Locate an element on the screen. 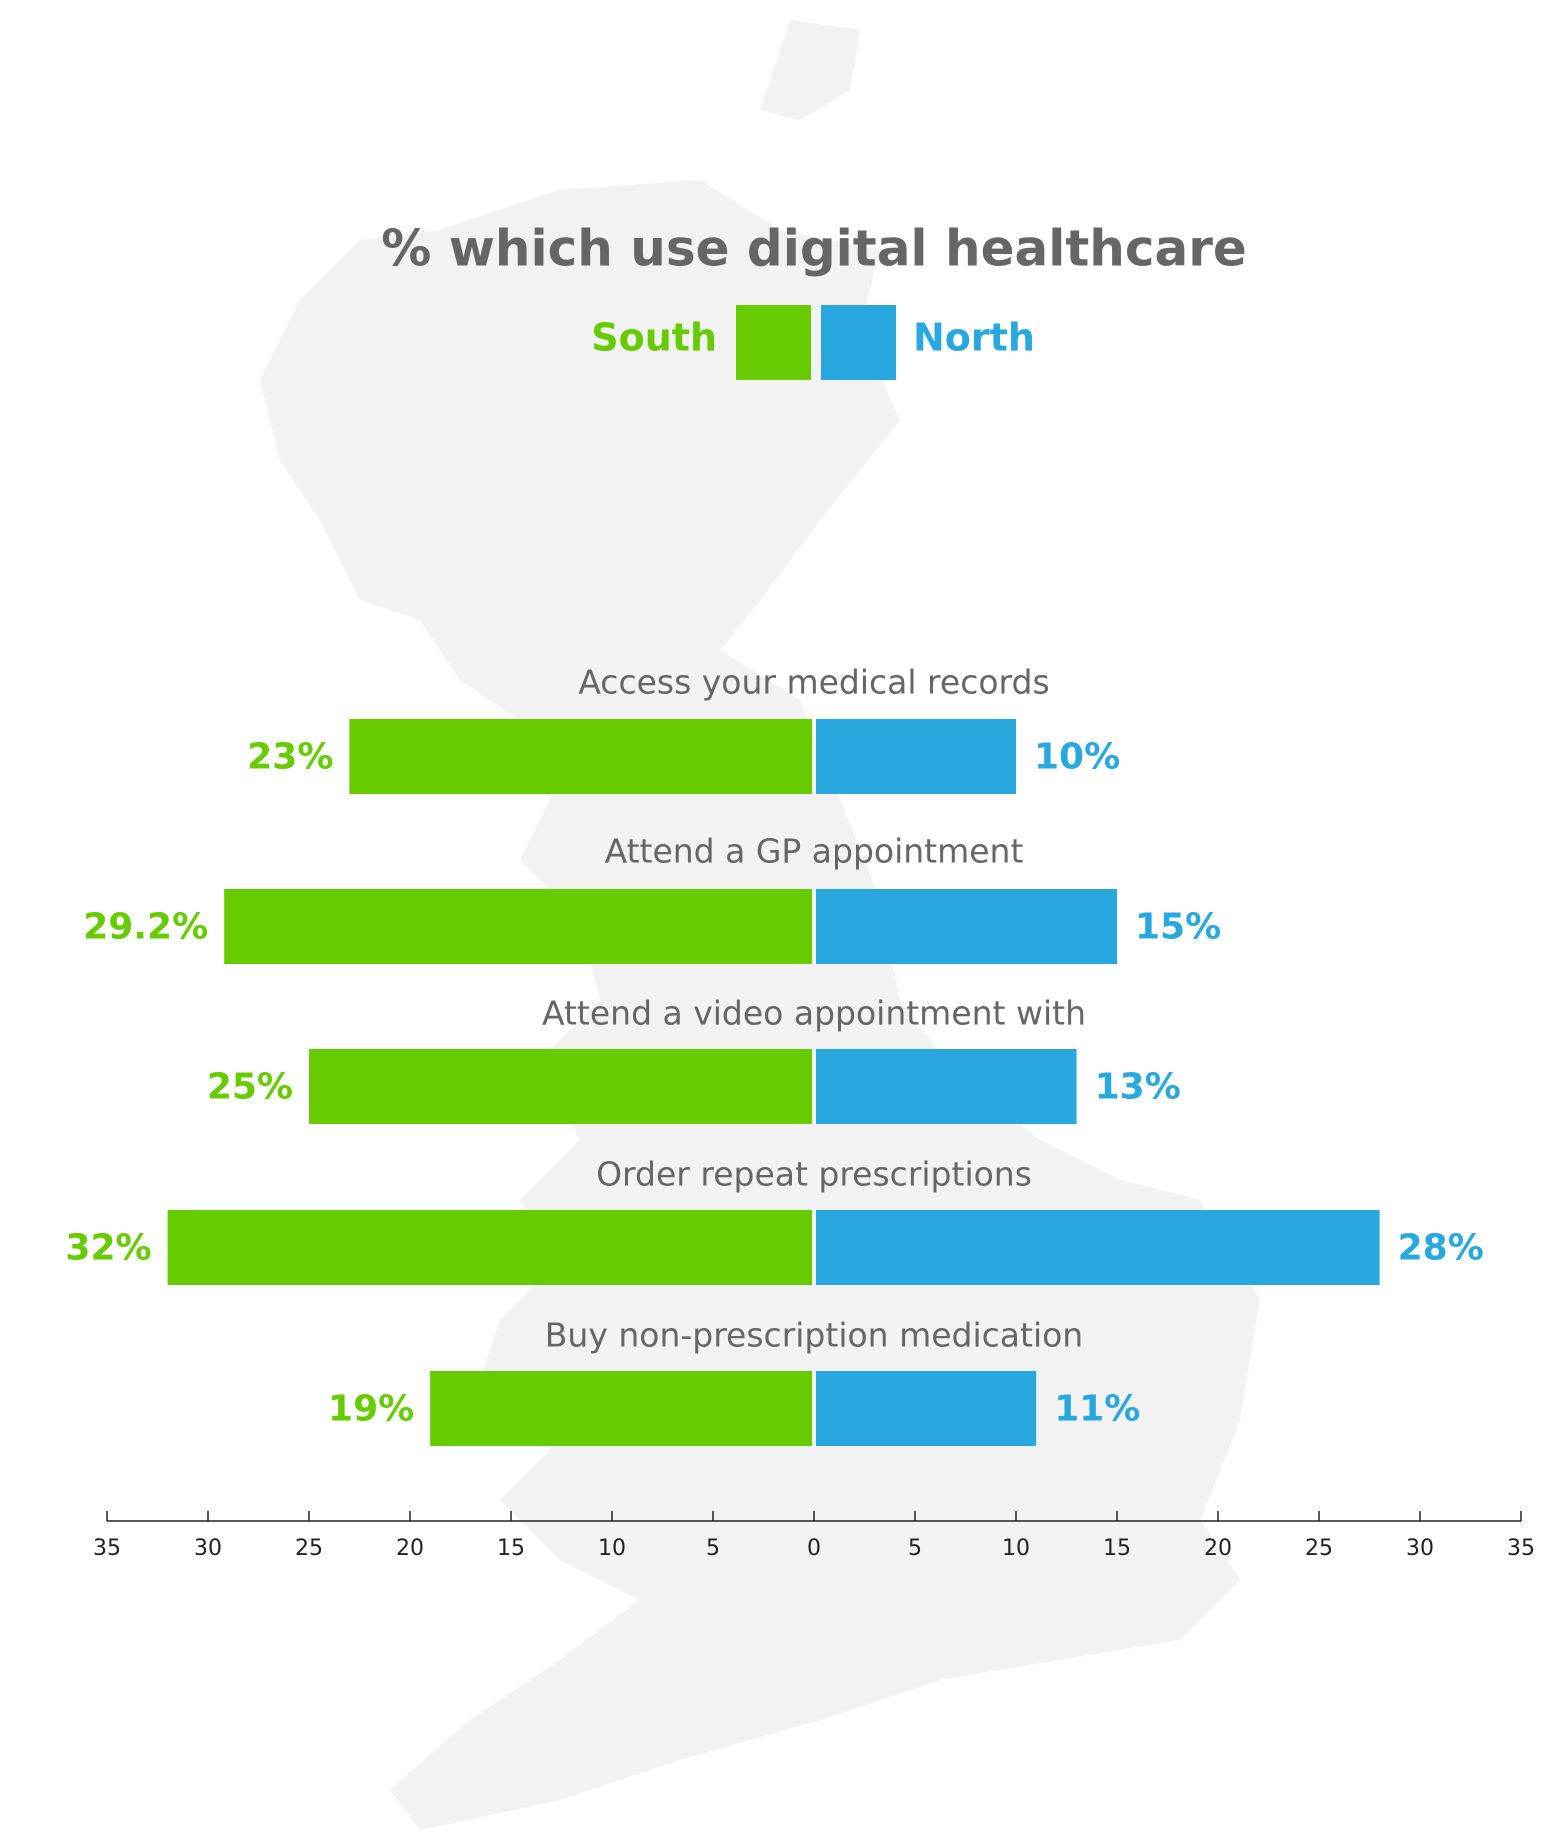  value-label: 25% is located at coordinates (250, 1087).